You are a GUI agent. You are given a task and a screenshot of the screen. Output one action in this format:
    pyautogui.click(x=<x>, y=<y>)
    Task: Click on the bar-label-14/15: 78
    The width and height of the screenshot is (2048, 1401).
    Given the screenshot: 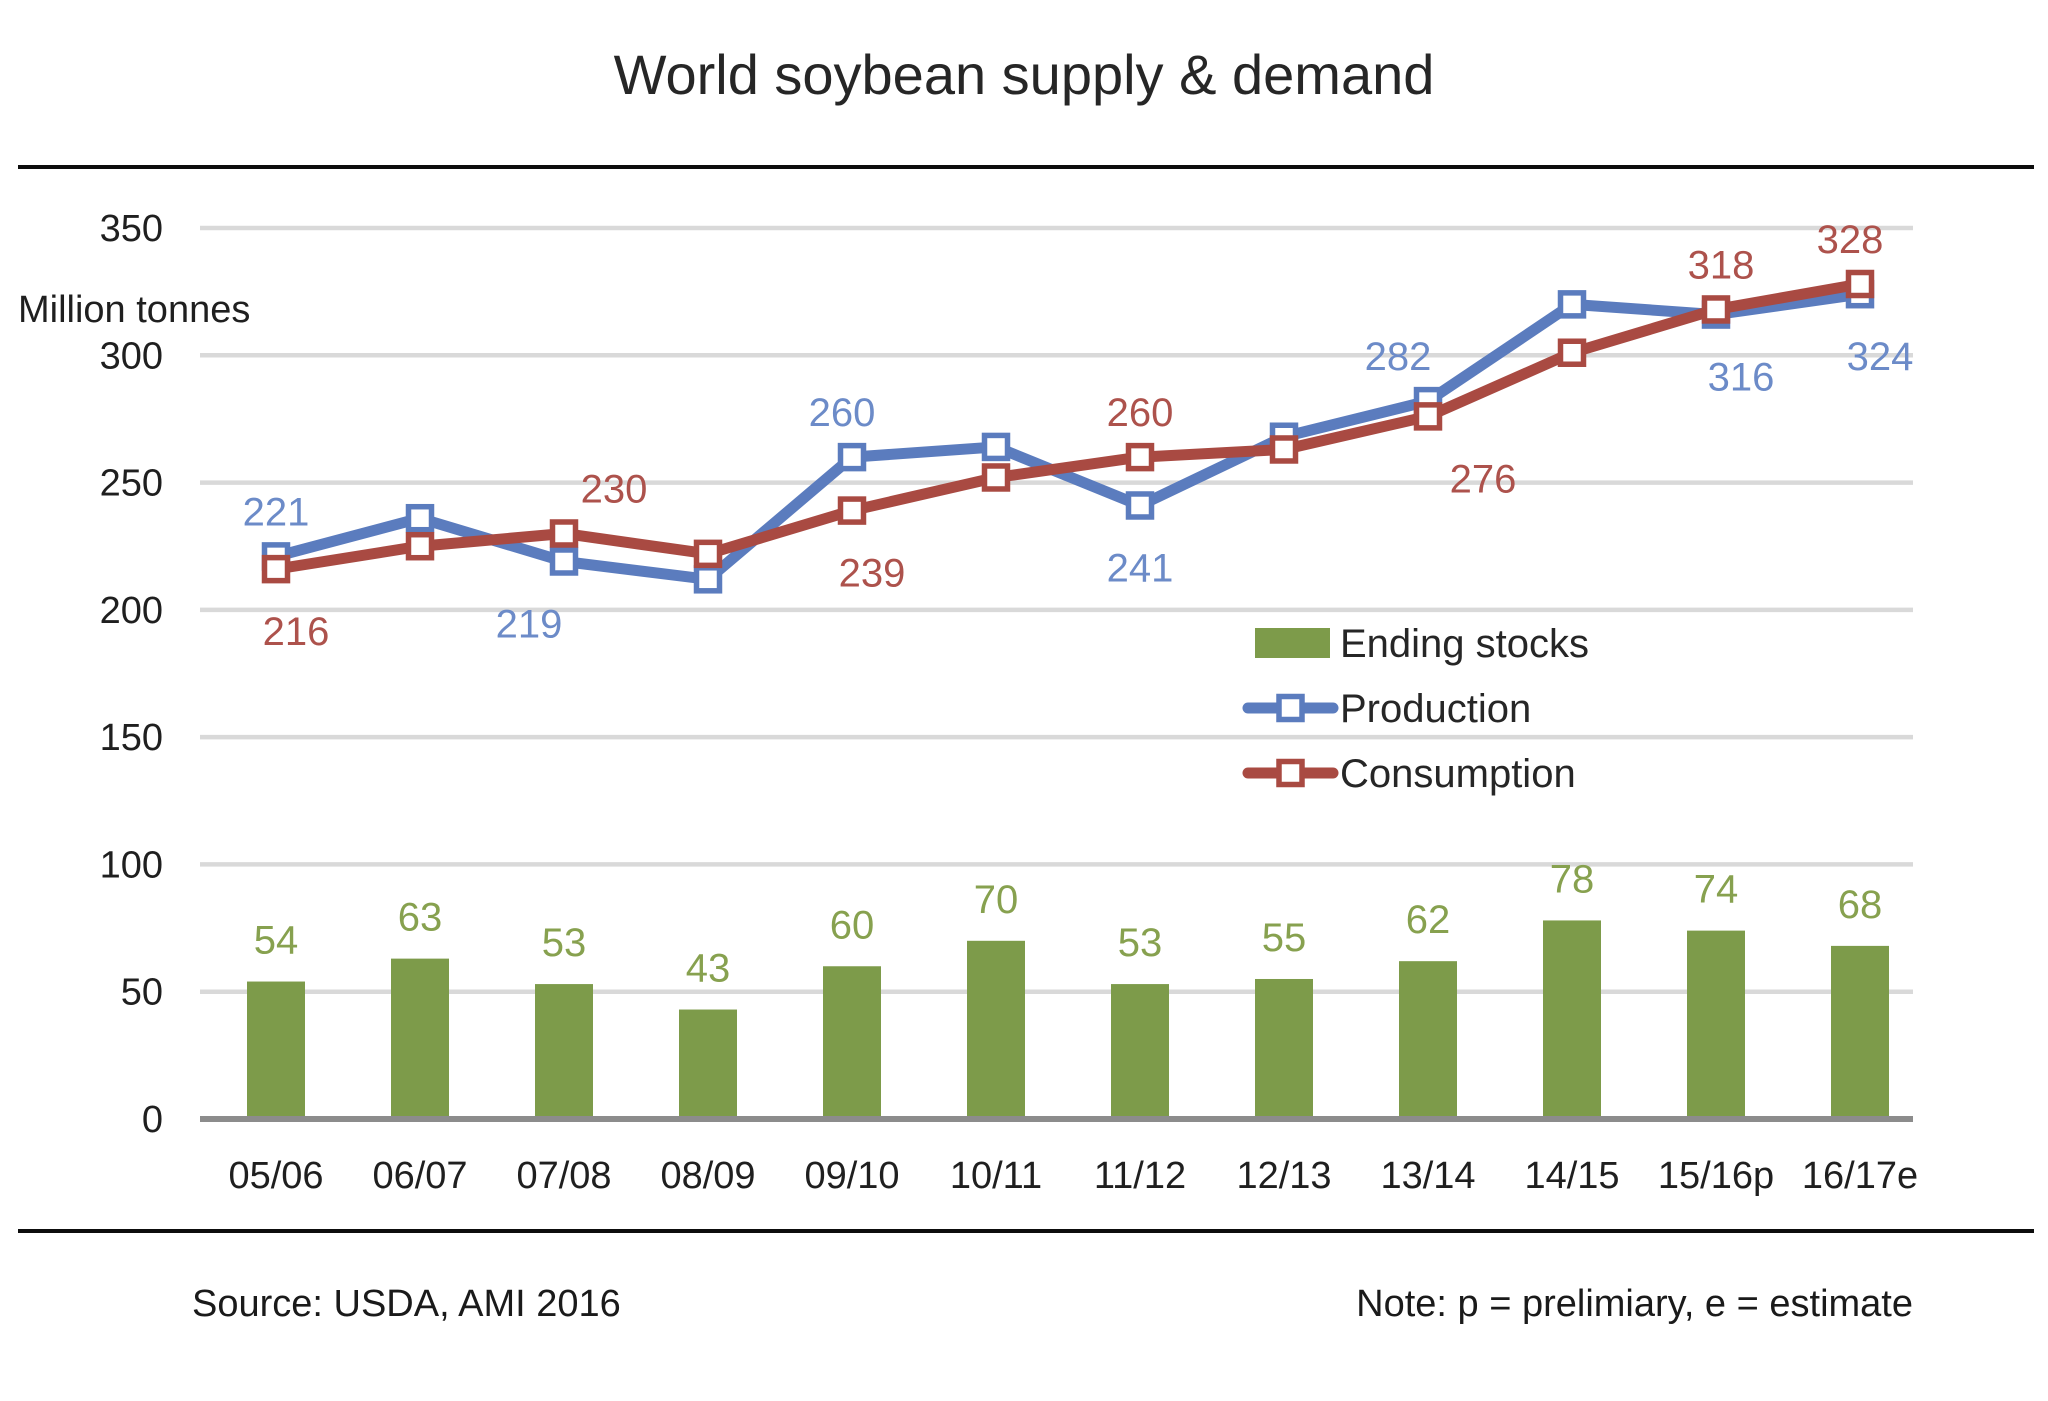 What is the action you would take?
    pyautogui.click(x=1572, y=879)
    